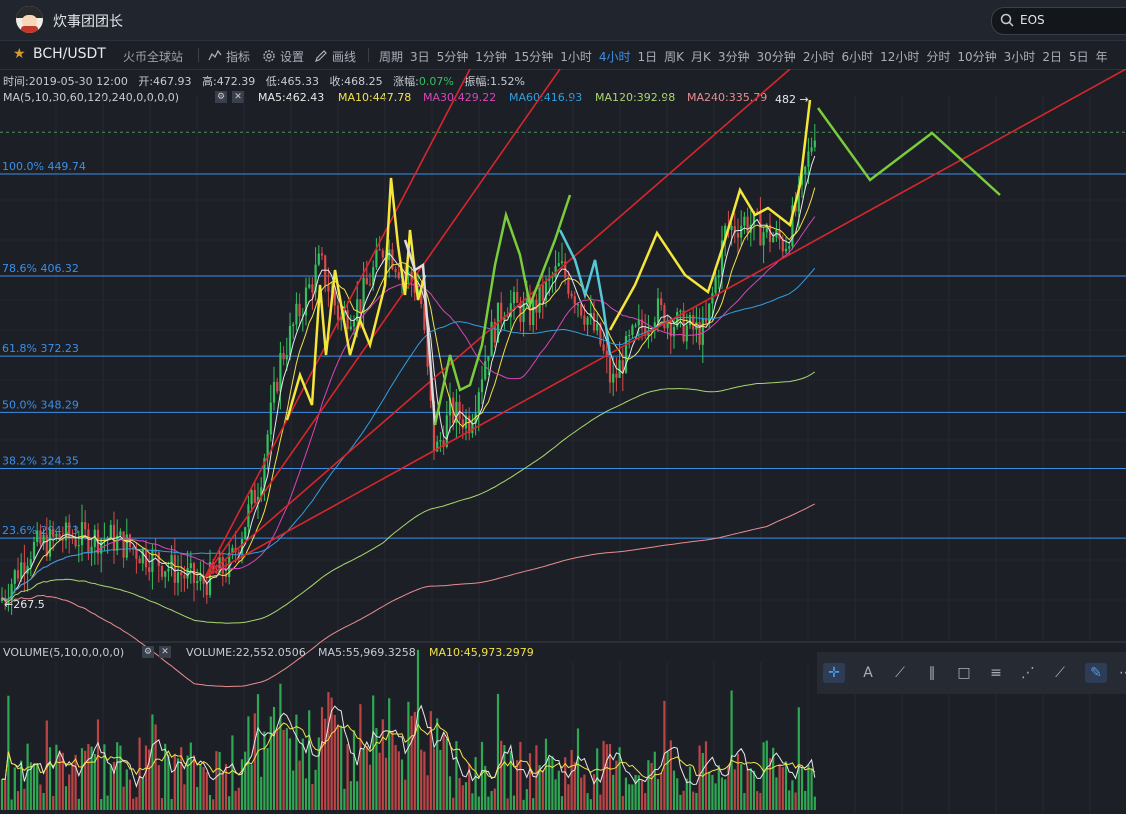  I want to click on period-option: 分时, so click(938, 57).